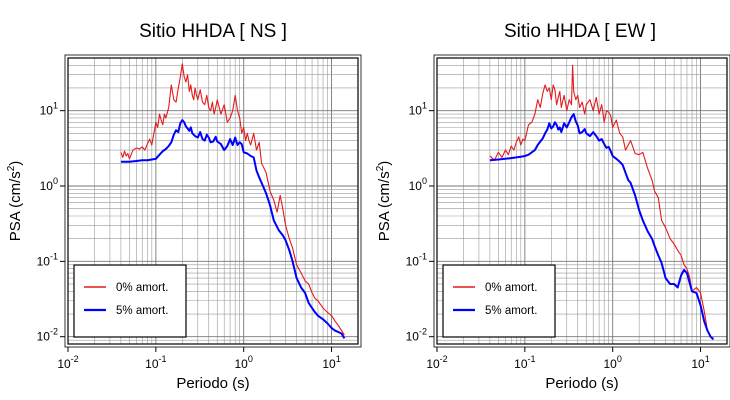 This screenshot has height=400, width=730. Describe the element at coordinates (580, 31) in the screenshot. I see `chart-title: Sitio HHDA [ EW ]` at that location.